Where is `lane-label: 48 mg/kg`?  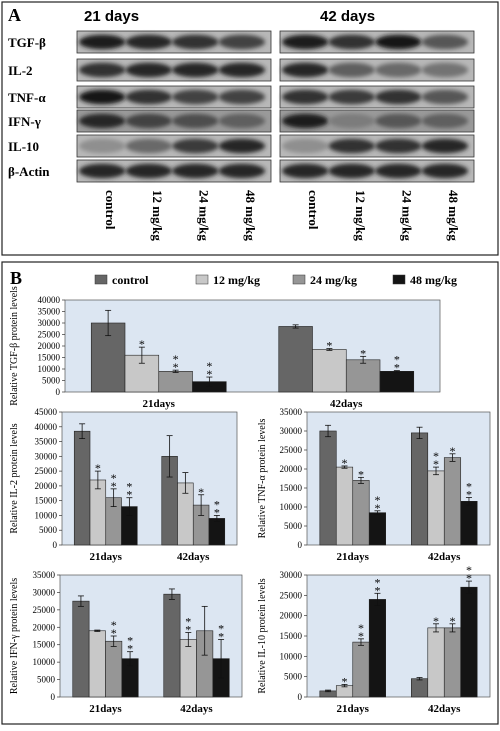
lane-label: 48 mg/kg is located at coordinates (453, 215).